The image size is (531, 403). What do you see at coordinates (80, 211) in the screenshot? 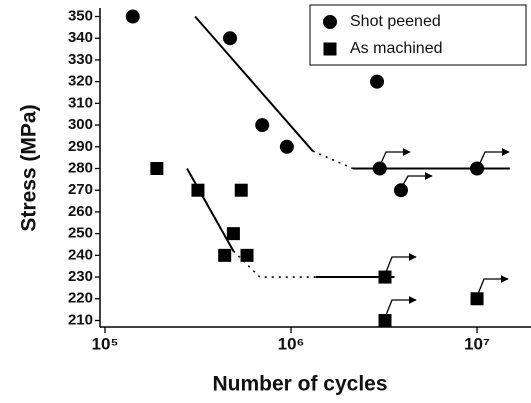
I see `y-tick-label: 260` at bounding box center [80, 211].